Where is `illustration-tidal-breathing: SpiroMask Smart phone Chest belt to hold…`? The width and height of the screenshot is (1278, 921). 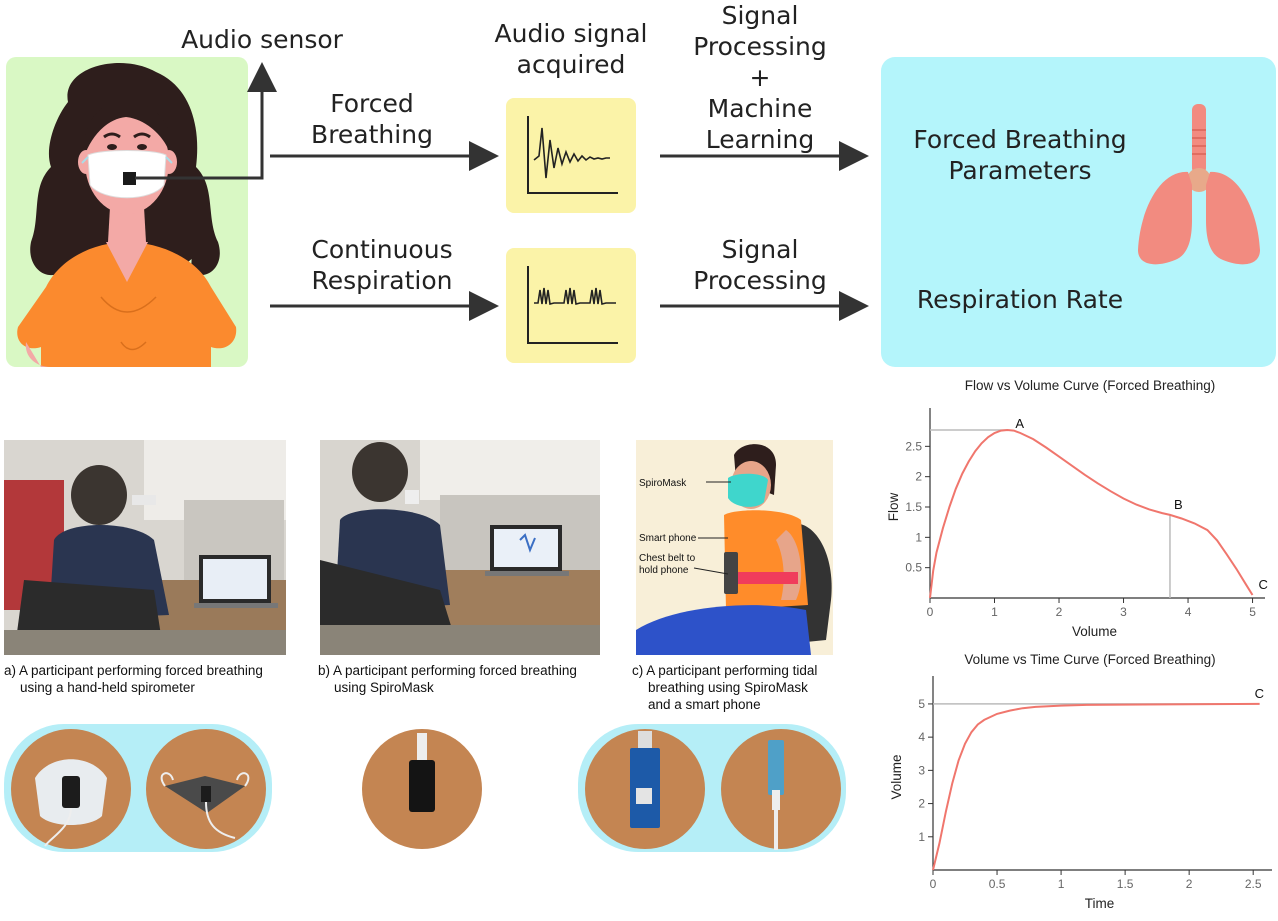
illustration-tidal-breathing: SpiroMask Smart phone Chest belt to hold… is located at coordinates (734, 547).